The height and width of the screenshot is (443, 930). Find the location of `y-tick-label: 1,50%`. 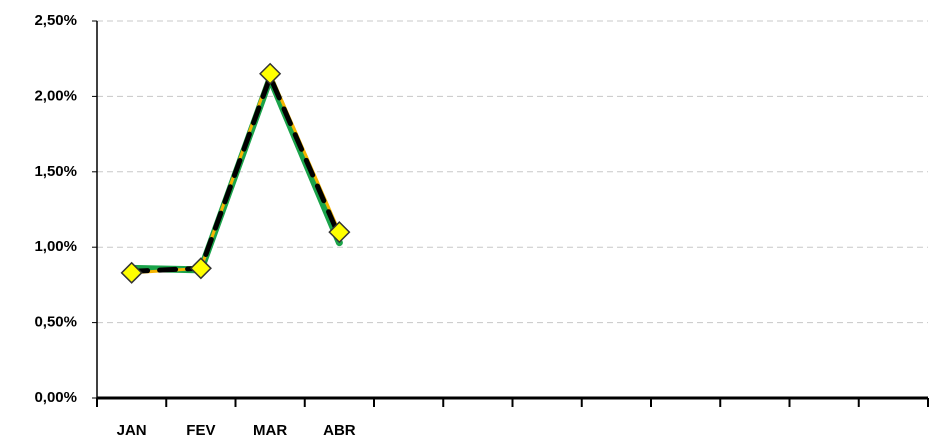

y-tick-label: 1,50% is located at coordinates (55, 171).